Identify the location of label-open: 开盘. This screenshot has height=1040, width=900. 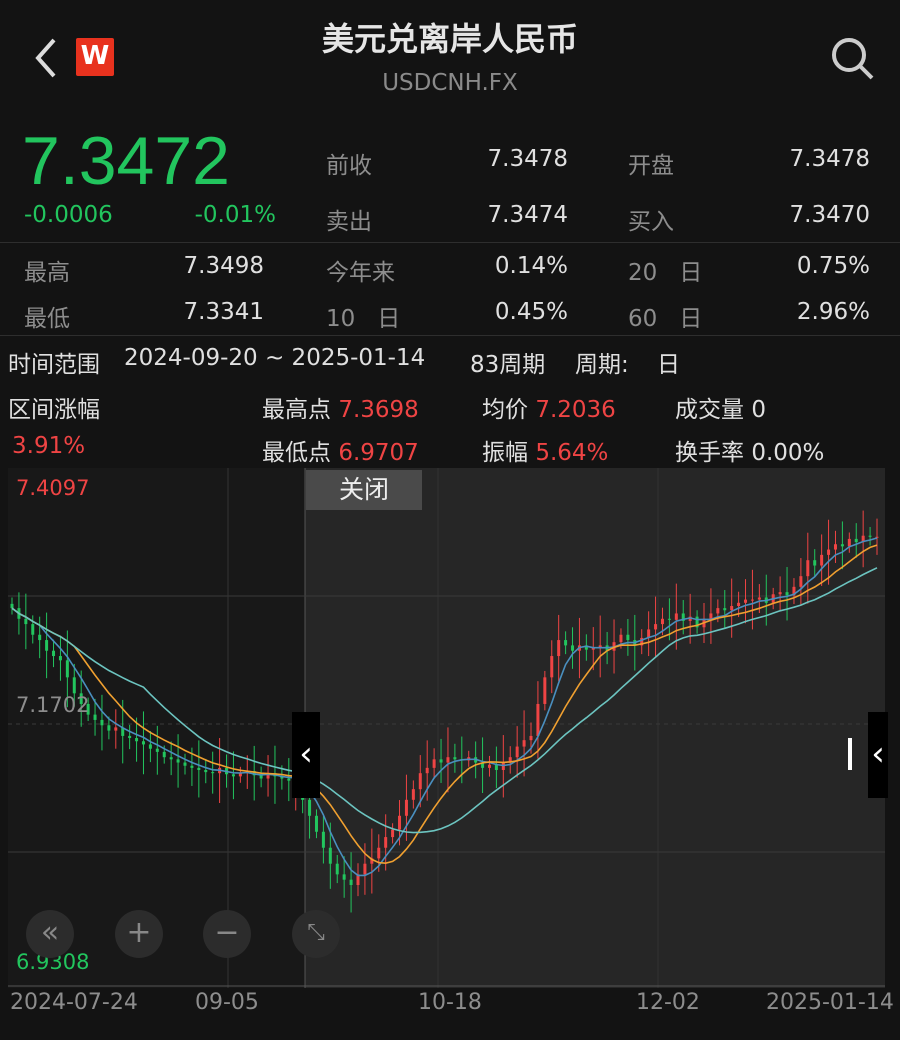
(651, 166).